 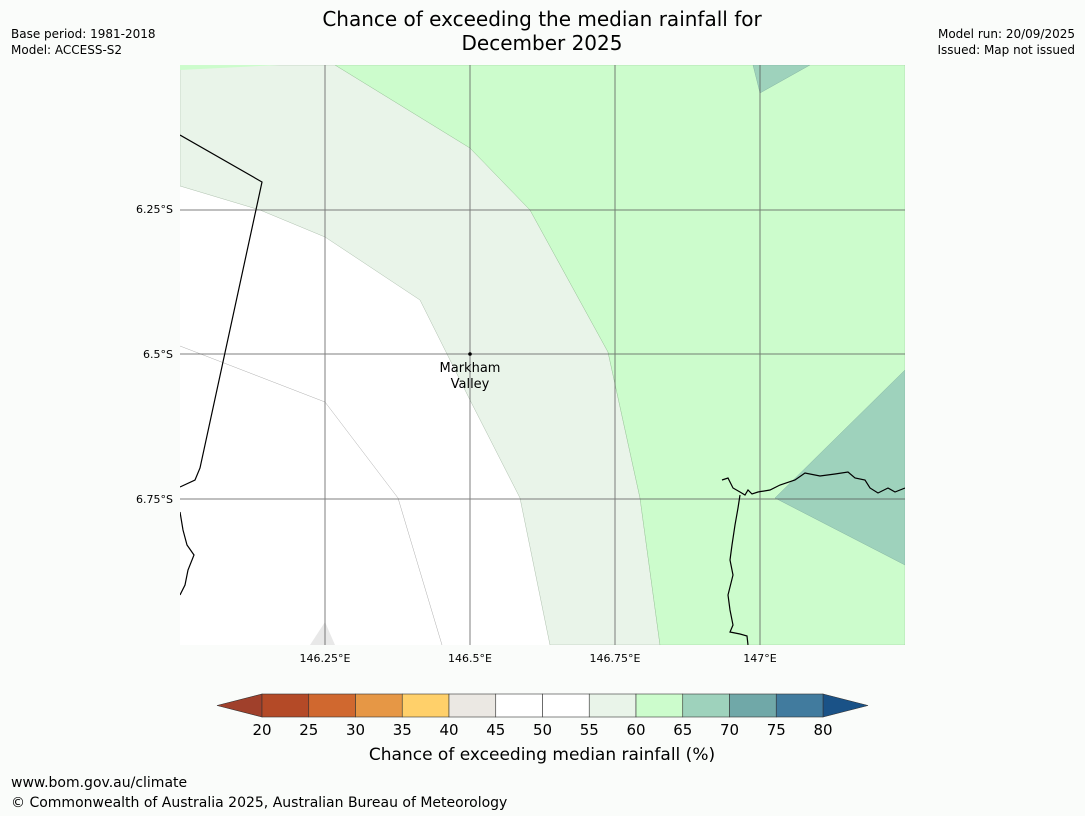 What do you see at coordinates (448, 730) in the screenshot?
I see `colorbar-tick-label: 40` at bounding box center [448, 730].